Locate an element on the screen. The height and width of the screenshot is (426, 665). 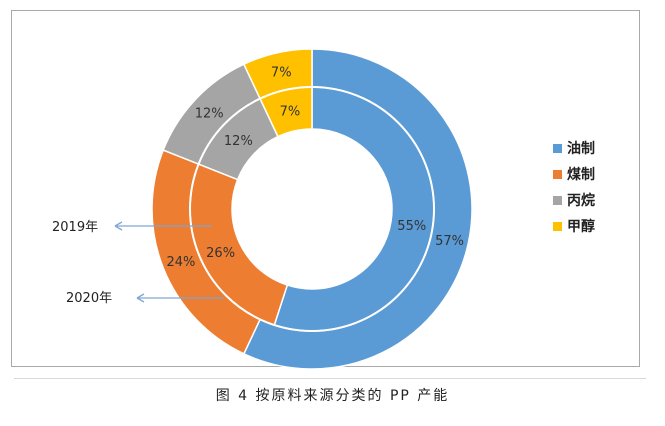
data-label-inner-1: 26% is located at coordinates (220, 253).